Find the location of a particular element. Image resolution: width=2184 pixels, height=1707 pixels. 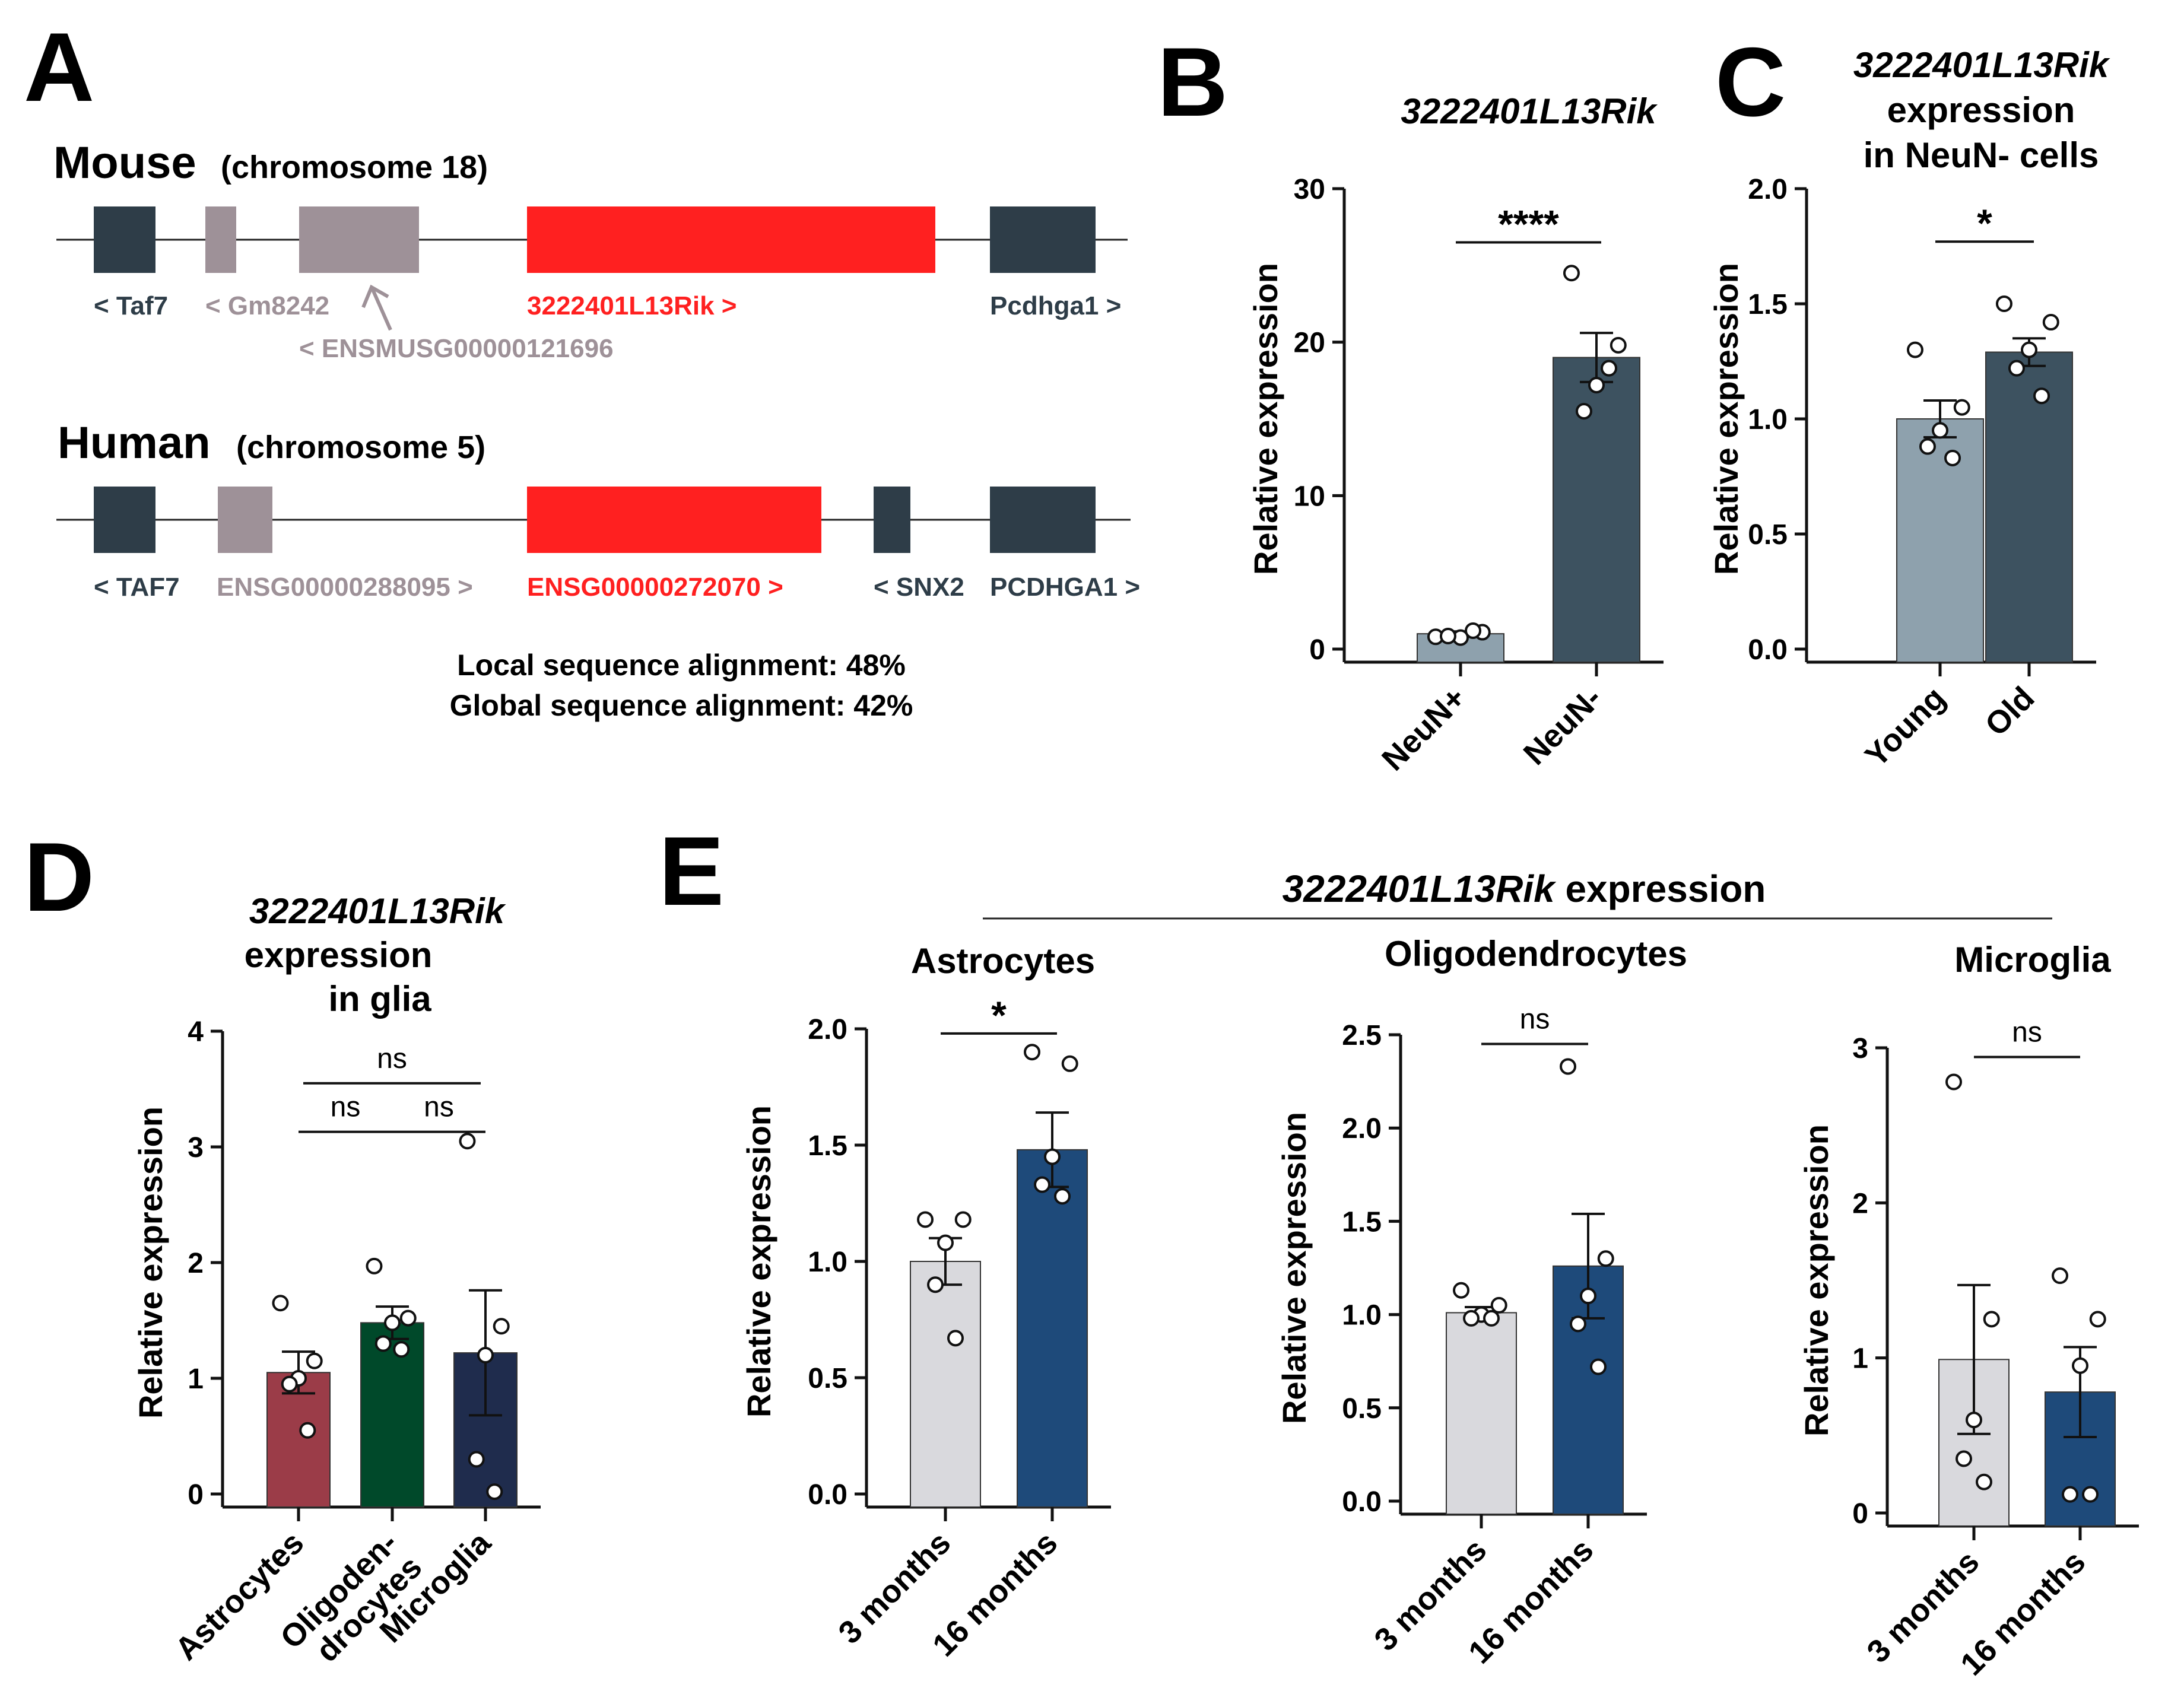

x-tick-label-line: NeuN- is located at coordinates (1563, 726).